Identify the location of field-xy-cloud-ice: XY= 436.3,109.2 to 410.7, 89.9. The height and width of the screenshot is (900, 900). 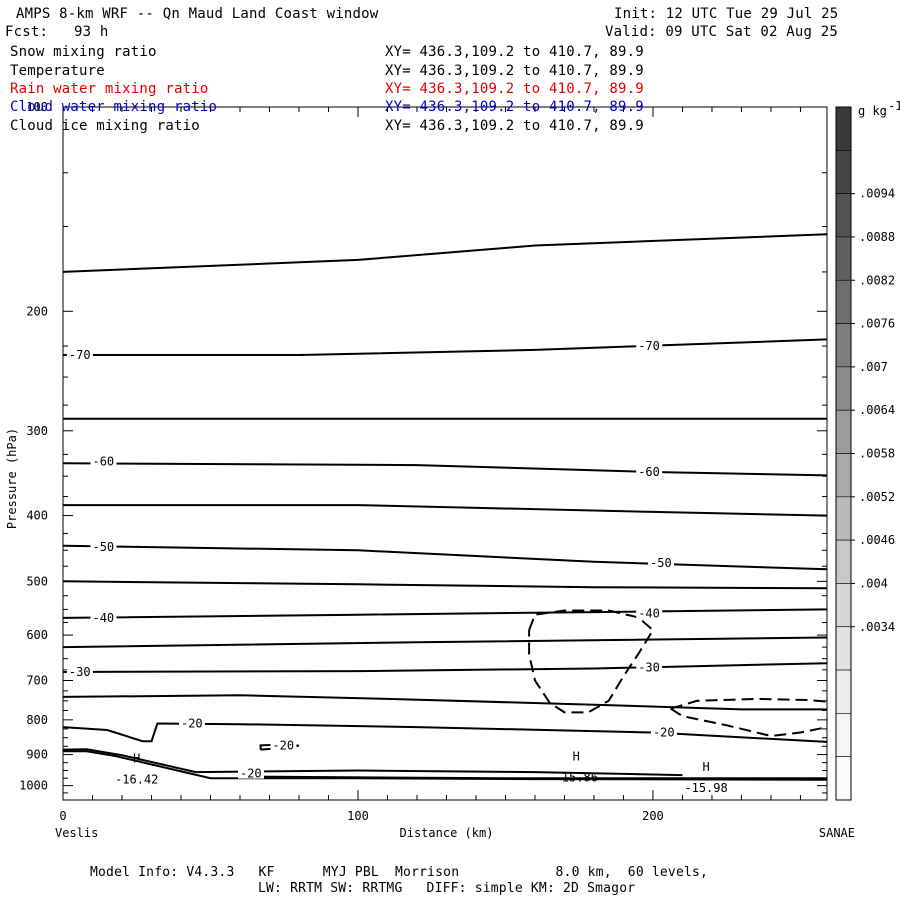
(514, 126).